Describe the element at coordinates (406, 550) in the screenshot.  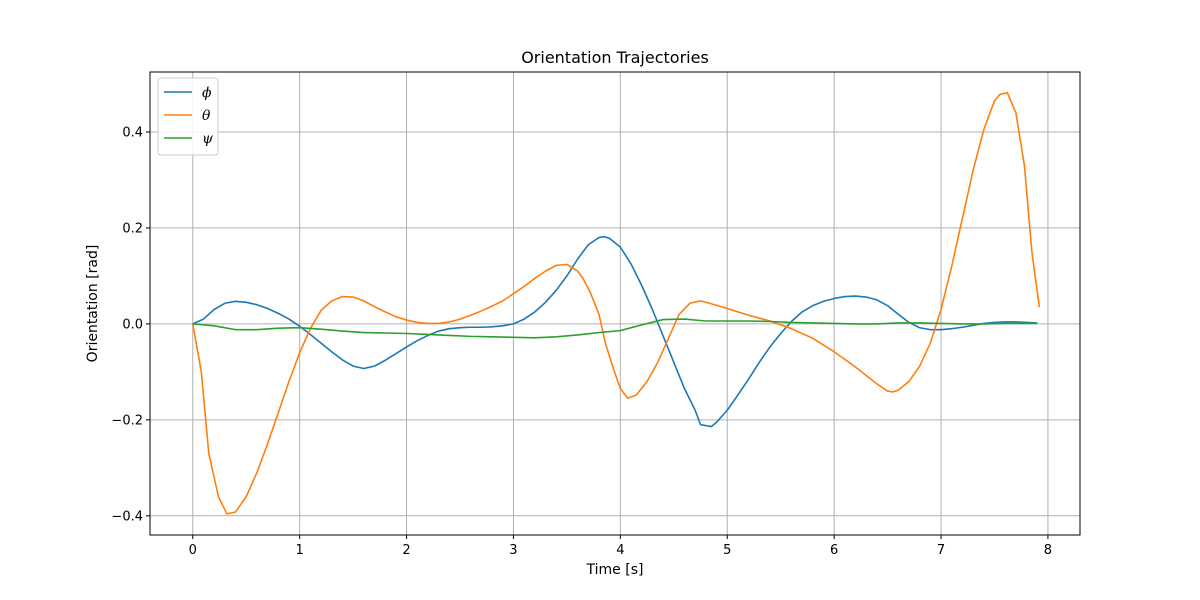
I see `x-tick-label: 2` at that location.